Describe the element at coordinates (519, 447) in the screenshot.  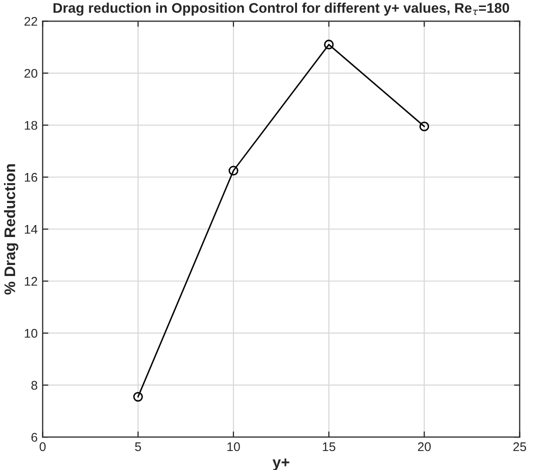
I see `x-tick-label: 25` at that location.